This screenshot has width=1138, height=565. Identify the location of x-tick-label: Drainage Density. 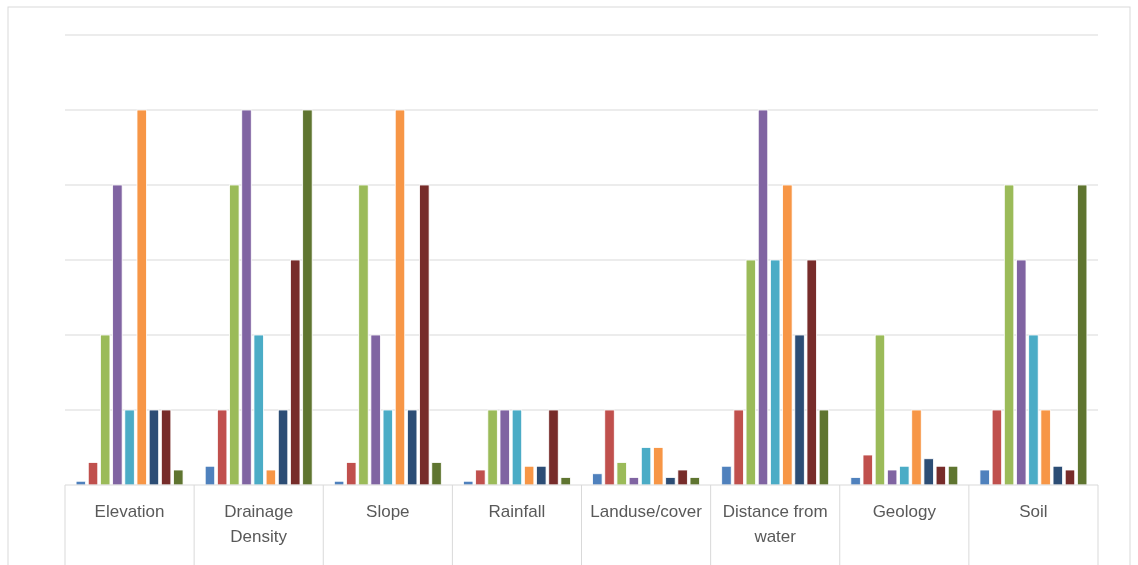
(259, 524).